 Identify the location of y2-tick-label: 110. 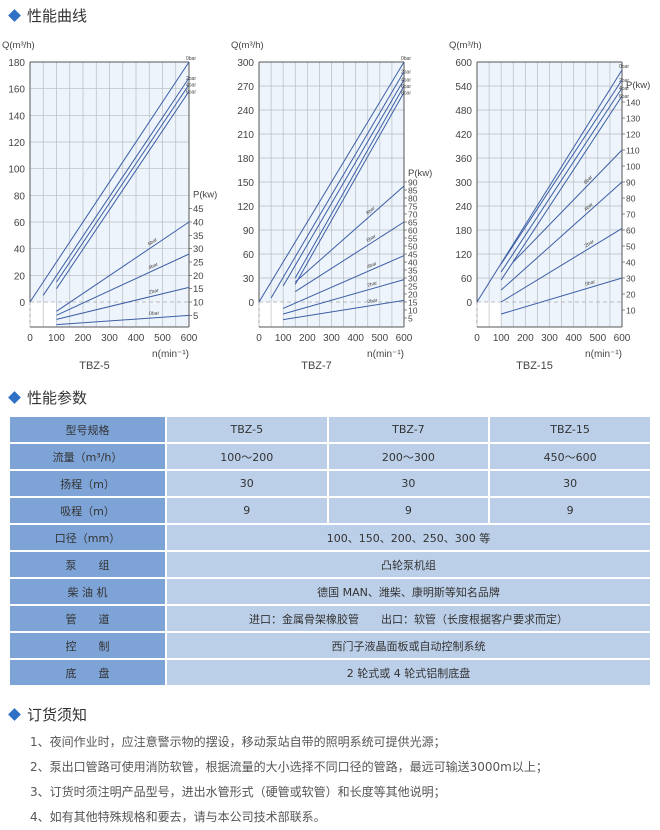
(633, 151).